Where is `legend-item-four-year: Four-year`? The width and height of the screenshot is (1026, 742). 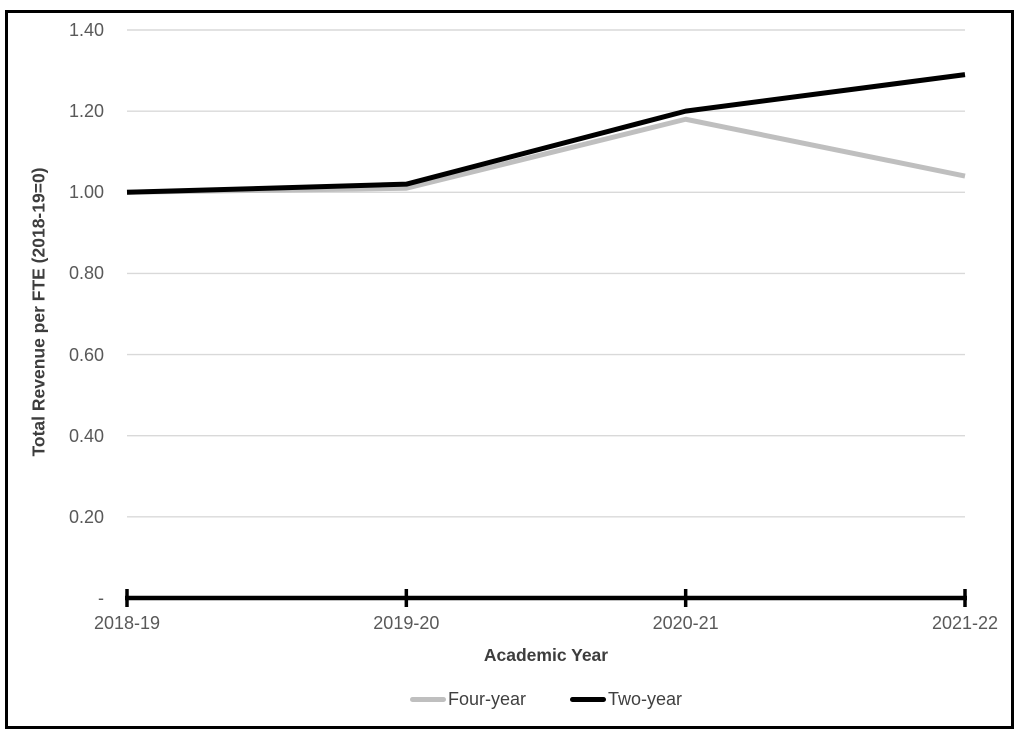
legend-item-four-year: Four-year is located at coordinates (467, 699).